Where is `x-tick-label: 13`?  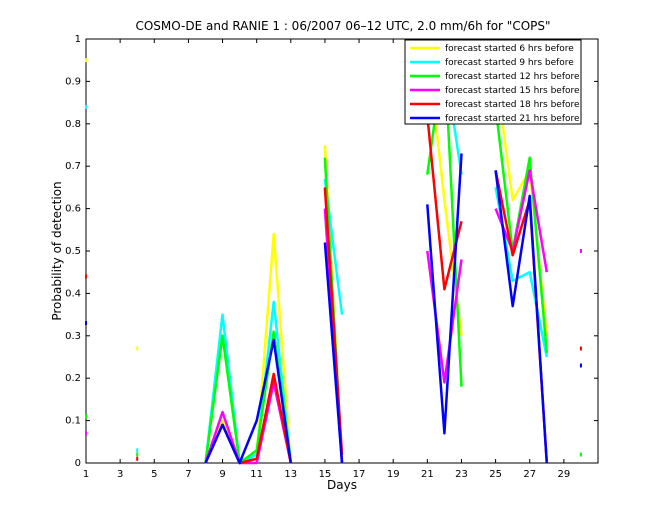
x-tick-label: 13 is located at coordinates (290, 474).